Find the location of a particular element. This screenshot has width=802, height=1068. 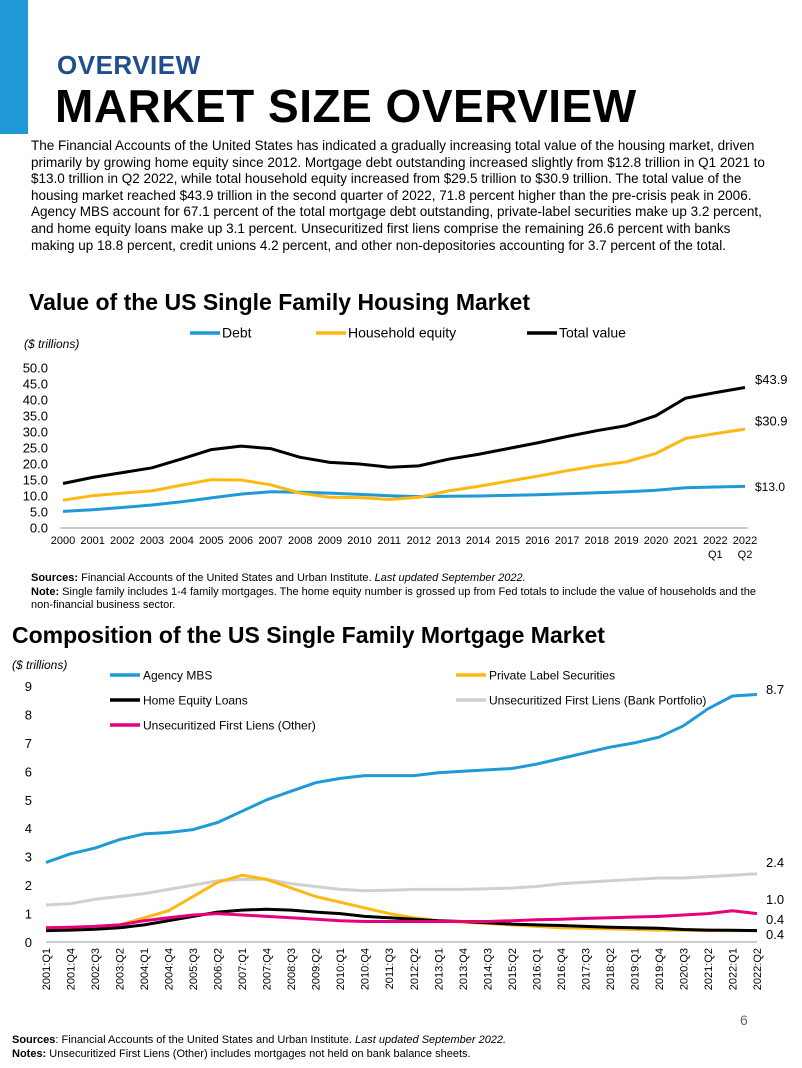

x-tick-label: 2001:Q1 is located at coordinates (47, 969).